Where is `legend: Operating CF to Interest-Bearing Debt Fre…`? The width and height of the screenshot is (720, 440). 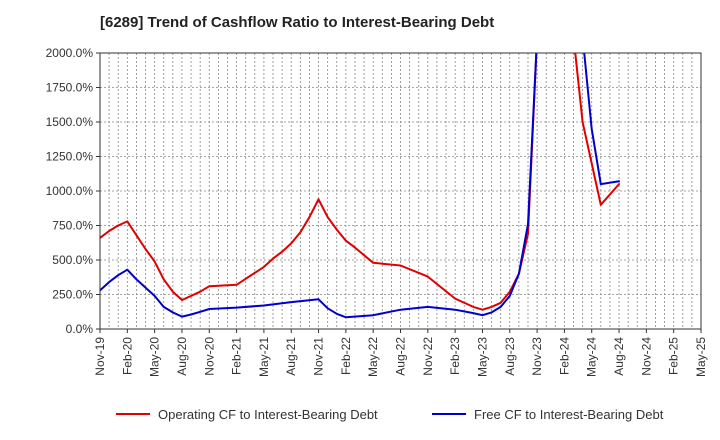
legend: Operating CF to Interest-Bearing Debt Fre… is located at coordinates (390, 414).